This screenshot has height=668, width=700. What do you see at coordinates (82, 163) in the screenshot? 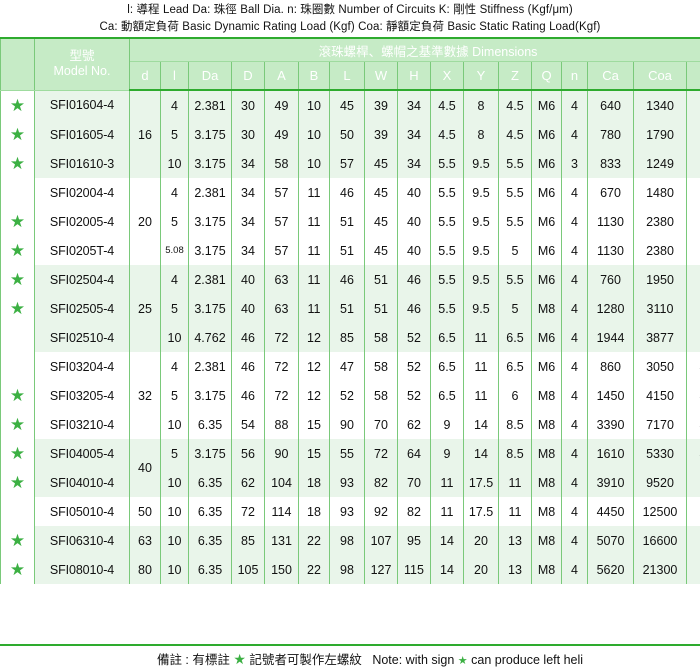
I see `model-no-cell: SFI01610-3` at bounding box center [82, 163].